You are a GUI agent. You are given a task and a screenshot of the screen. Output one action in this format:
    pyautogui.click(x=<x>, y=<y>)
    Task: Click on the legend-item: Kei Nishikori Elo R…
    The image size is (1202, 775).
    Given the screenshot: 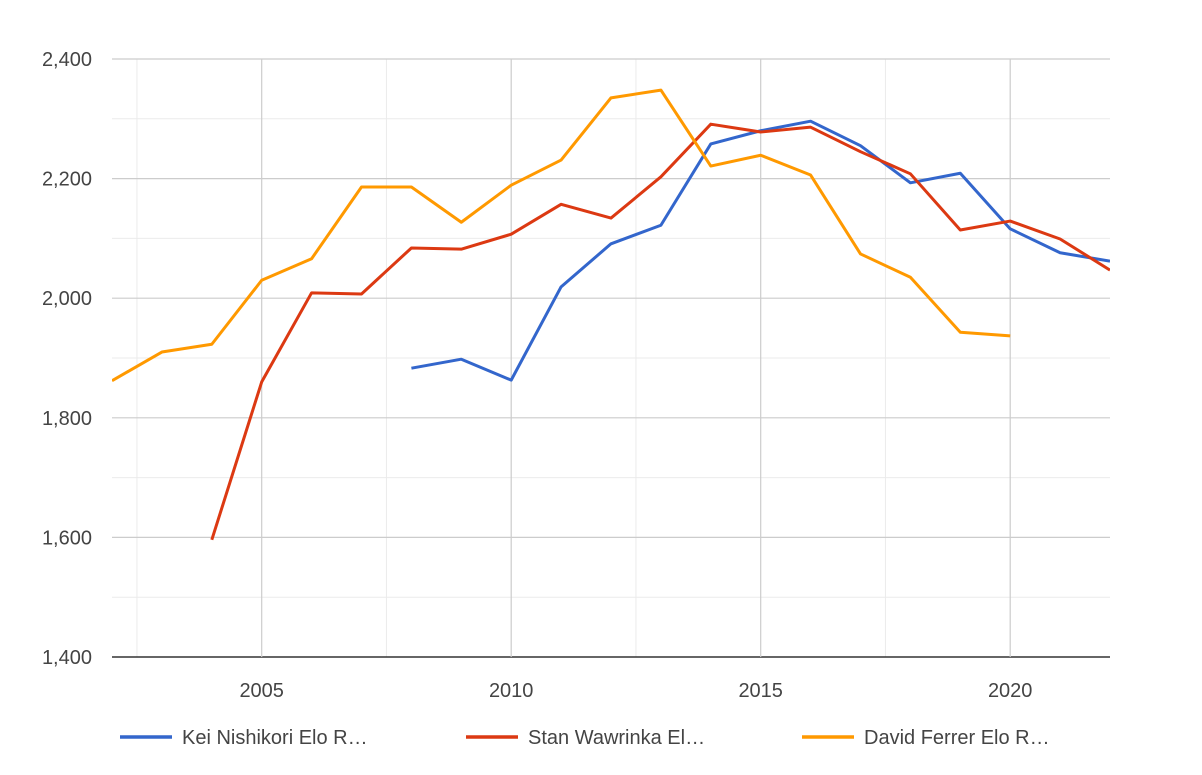 What is the action you would take?
    pyautogui.click(x=244, y=738)
    